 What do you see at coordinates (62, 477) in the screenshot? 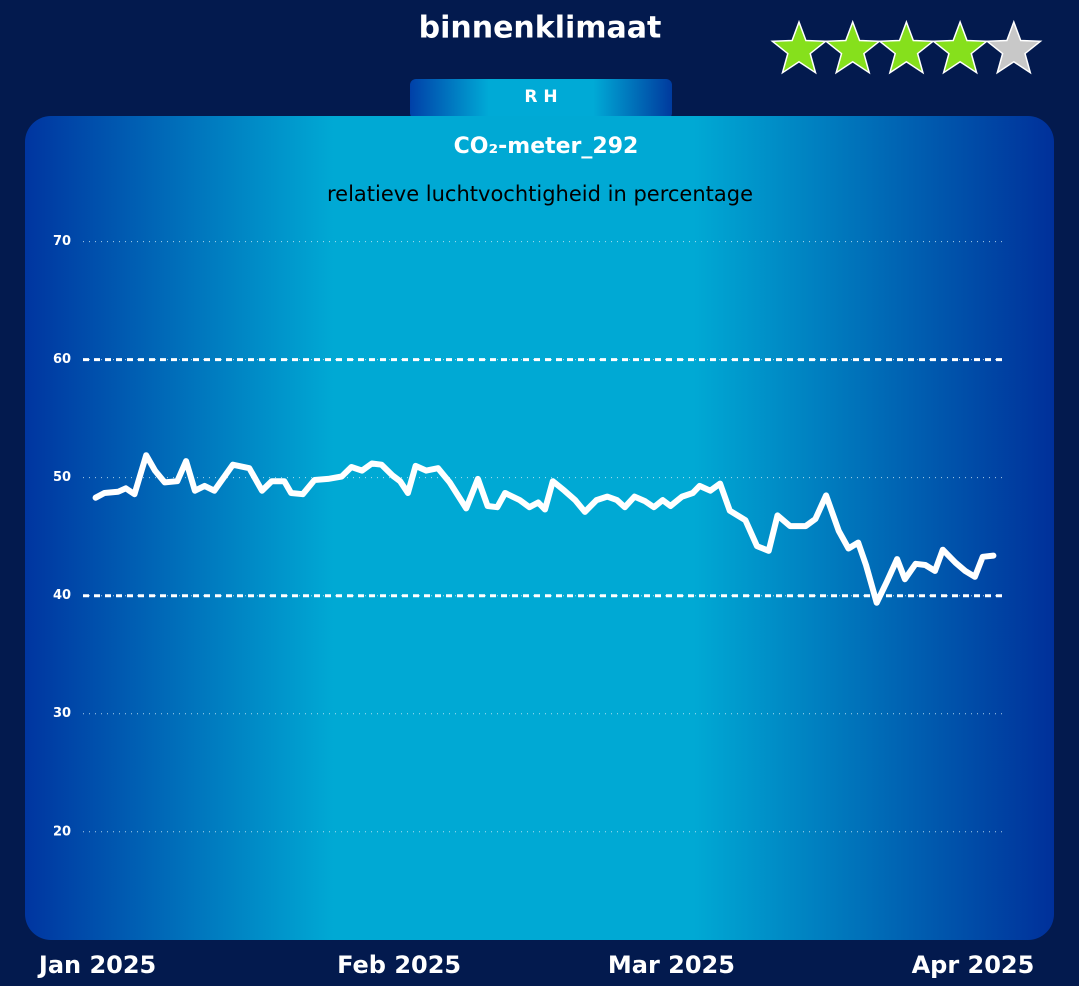
I see `y-tick-label: 50` at bounding box center [62, 477].